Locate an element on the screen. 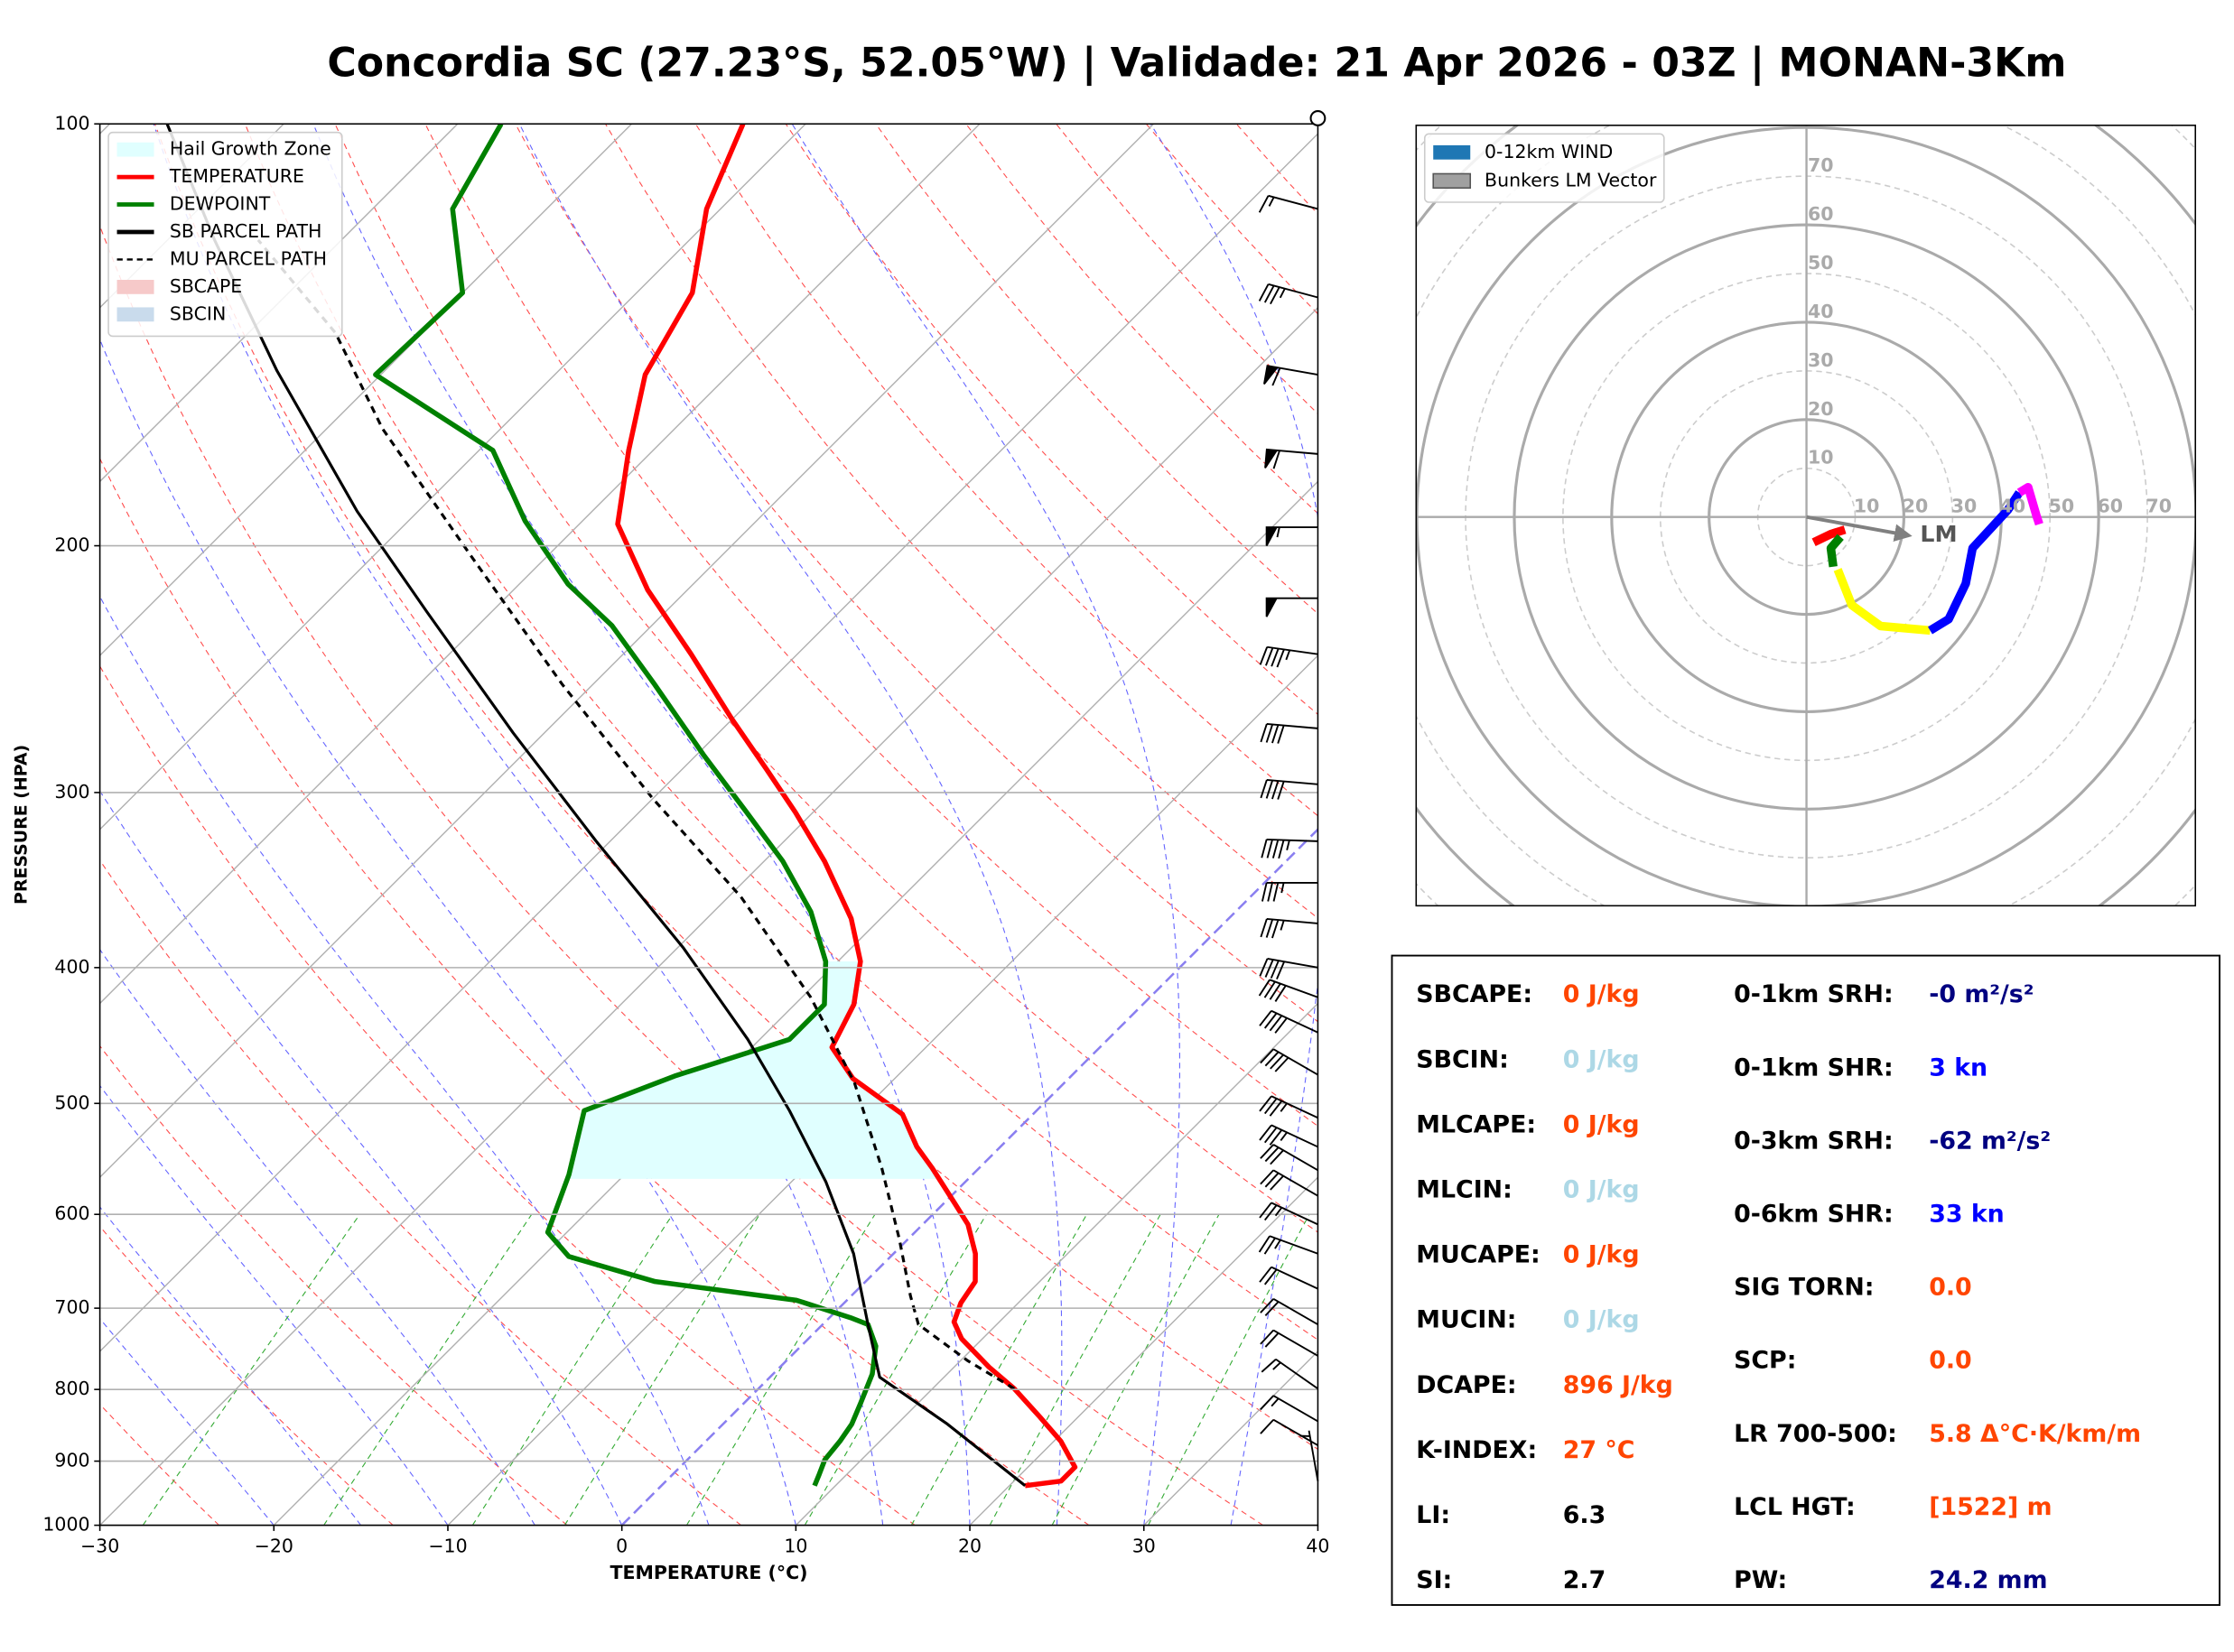 This screenshot has width=2234, height=1652. moist-adiabat is located at coordinates (274, 1305).